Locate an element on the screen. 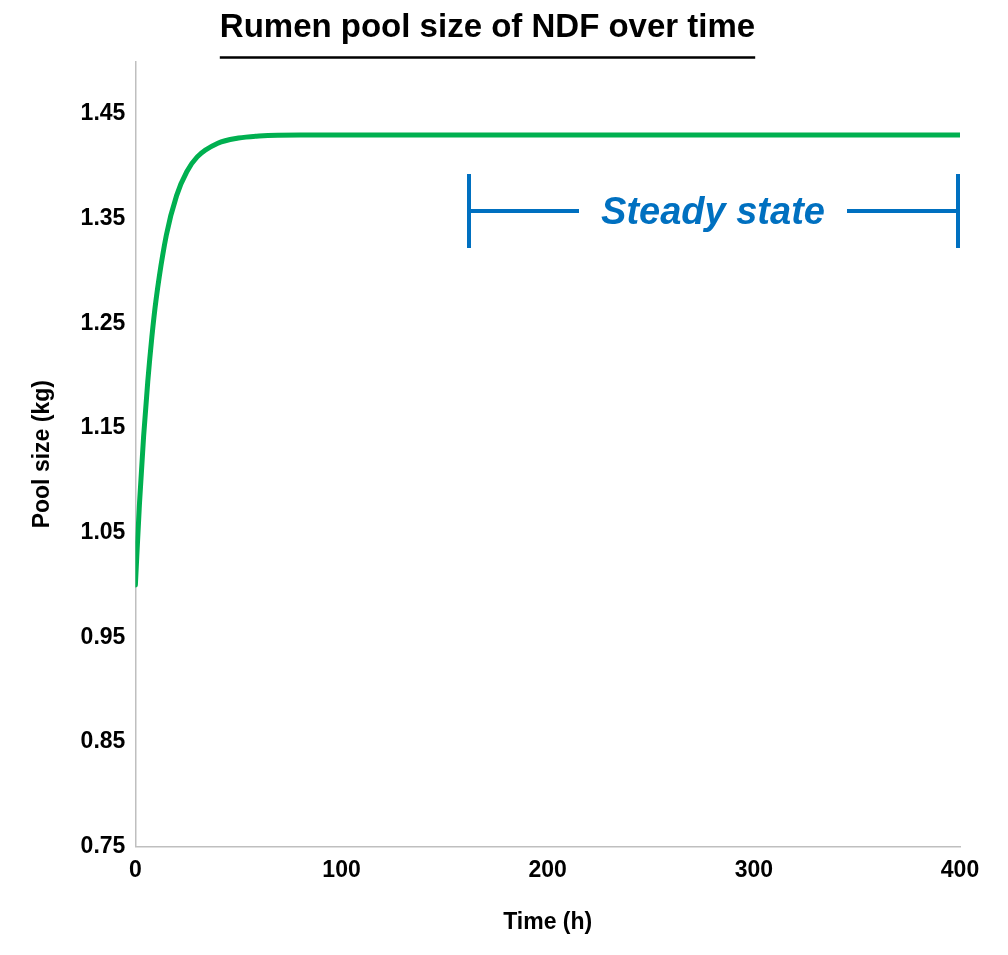  x-tick-label: 400 is located at coordinates (960, 868).